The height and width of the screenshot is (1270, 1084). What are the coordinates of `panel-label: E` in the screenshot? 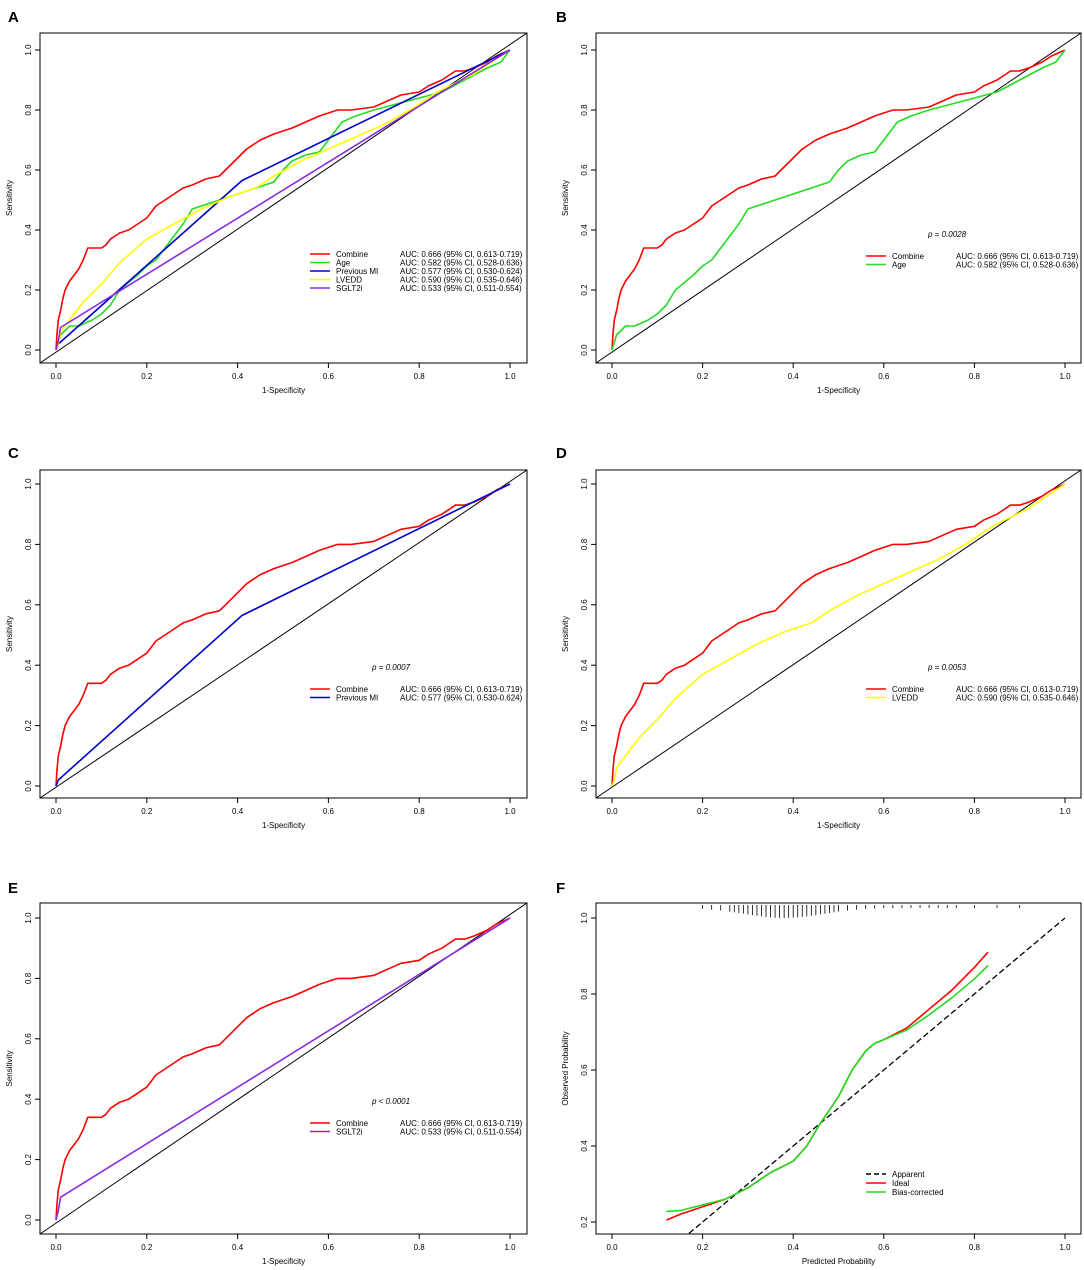 It's located at (13, 888).